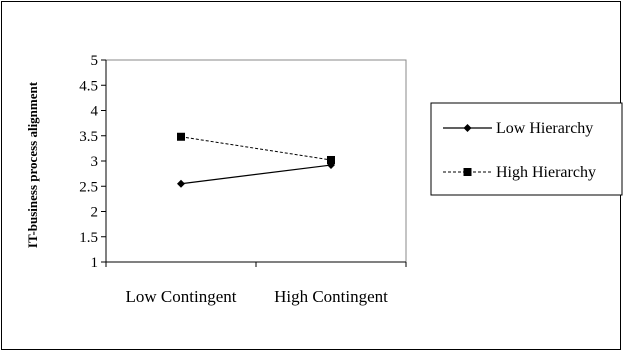 The height and width of the screenshot is (353, 624). What do you see at coordinates (181, 183) in the screenshot?
I see `data-point-low-hierarchy` at bounding box center [181, 183].